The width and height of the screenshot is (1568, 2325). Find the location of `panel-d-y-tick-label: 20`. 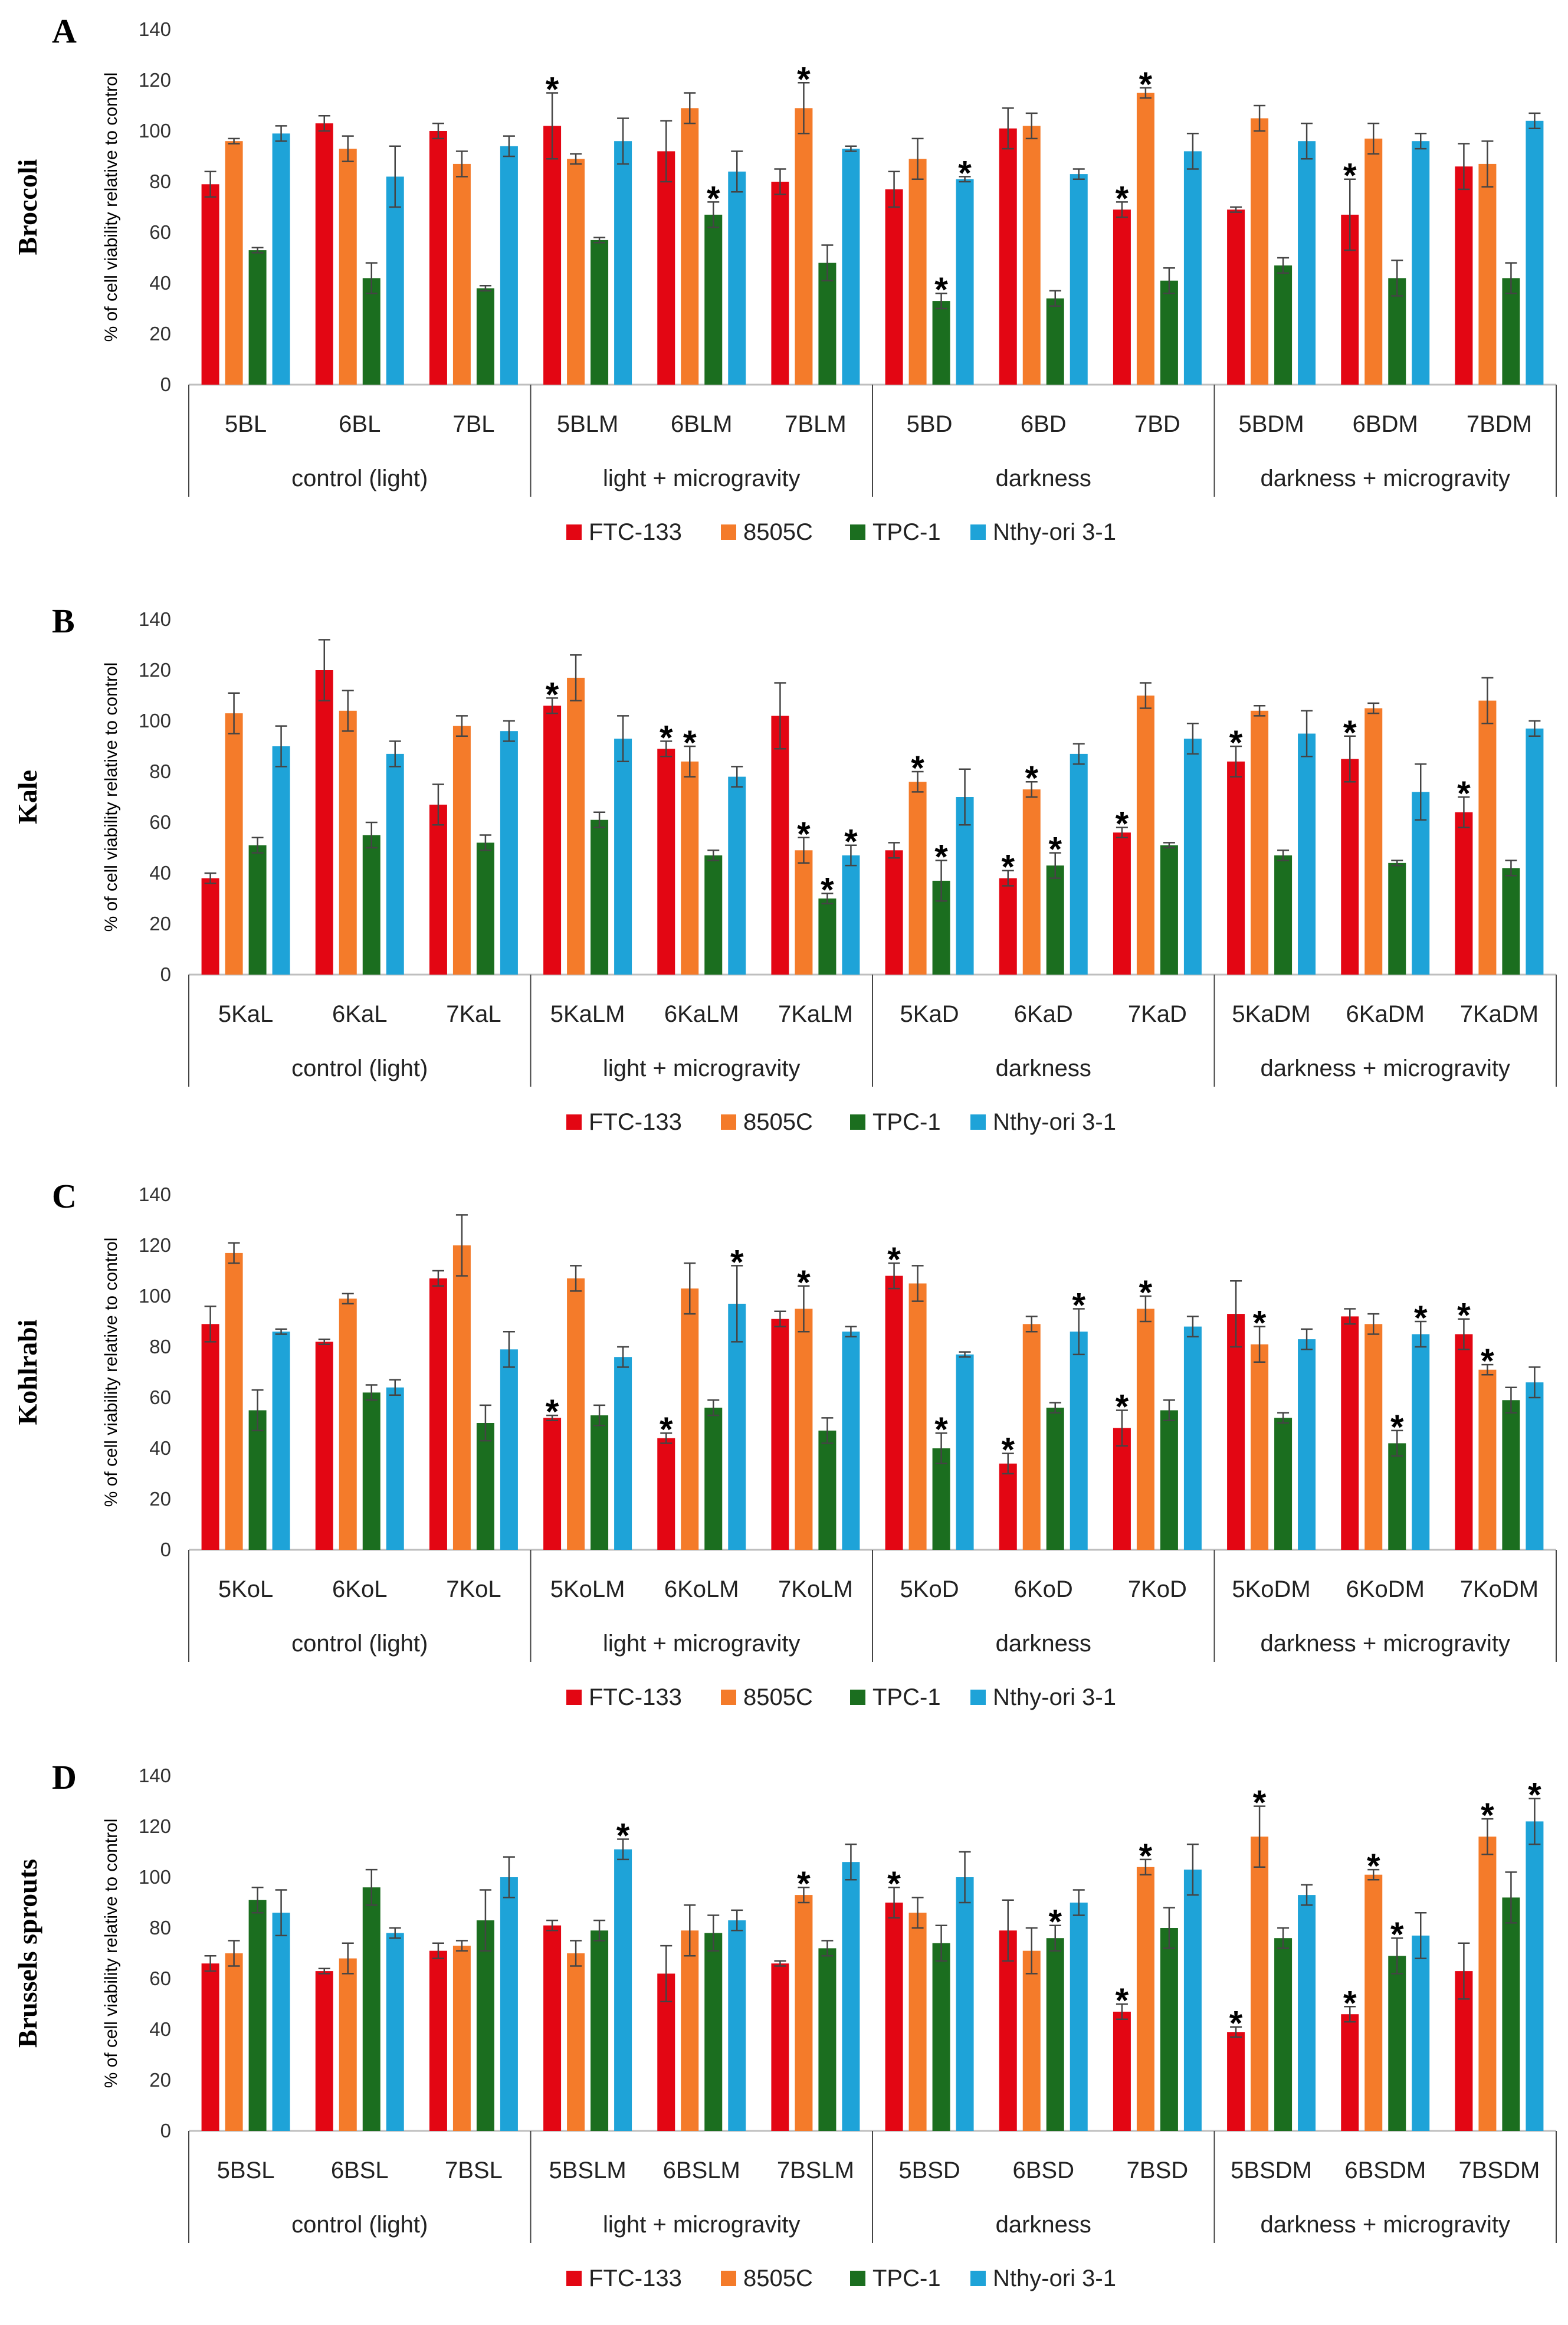

panel-d-y-tick-label: 20 is located at coordinates (160, 2080).